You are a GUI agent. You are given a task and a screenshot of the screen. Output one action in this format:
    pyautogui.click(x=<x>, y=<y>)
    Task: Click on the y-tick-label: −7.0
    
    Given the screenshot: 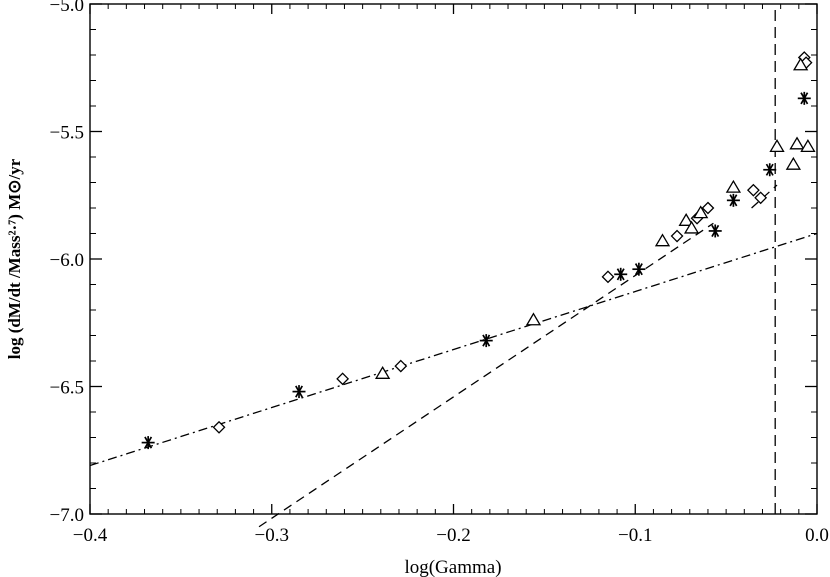 What is the action you would take?
    pyautogui.click(x=67, y=515)
    